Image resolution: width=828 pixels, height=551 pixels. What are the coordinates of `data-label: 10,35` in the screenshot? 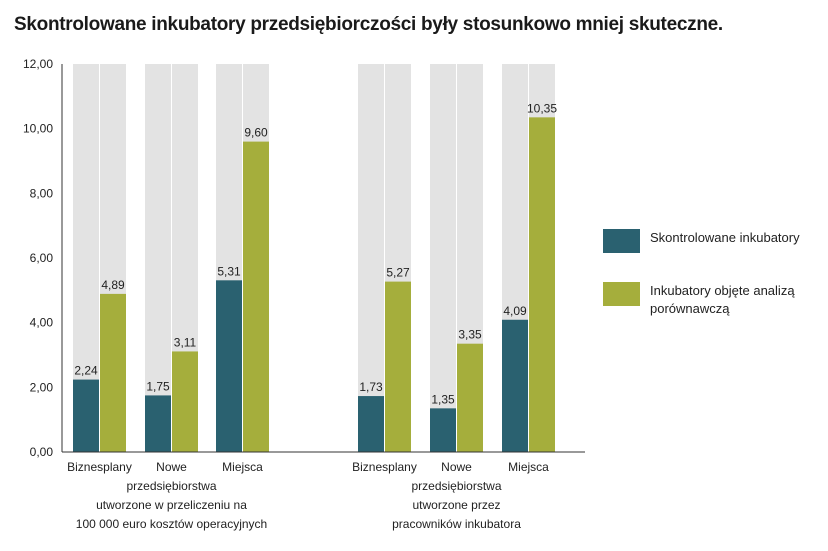 It's located at (542, 108).